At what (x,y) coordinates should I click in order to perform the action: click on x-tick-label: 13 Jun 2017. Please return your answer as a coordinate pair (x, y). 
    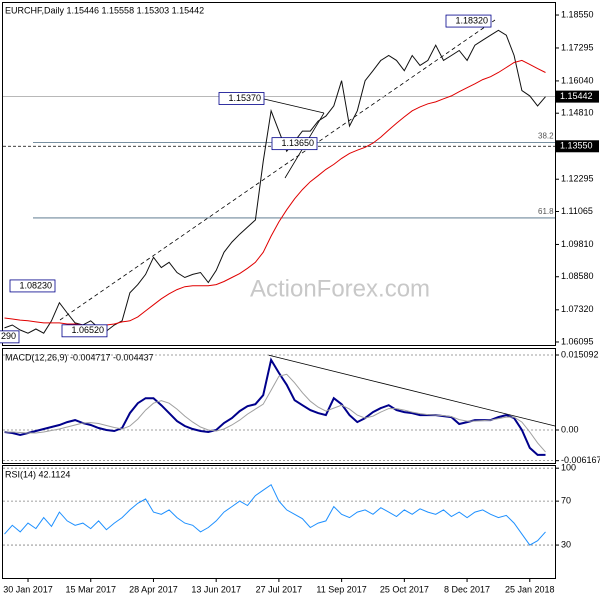
    Looking at the image, I should click on (216, 589).